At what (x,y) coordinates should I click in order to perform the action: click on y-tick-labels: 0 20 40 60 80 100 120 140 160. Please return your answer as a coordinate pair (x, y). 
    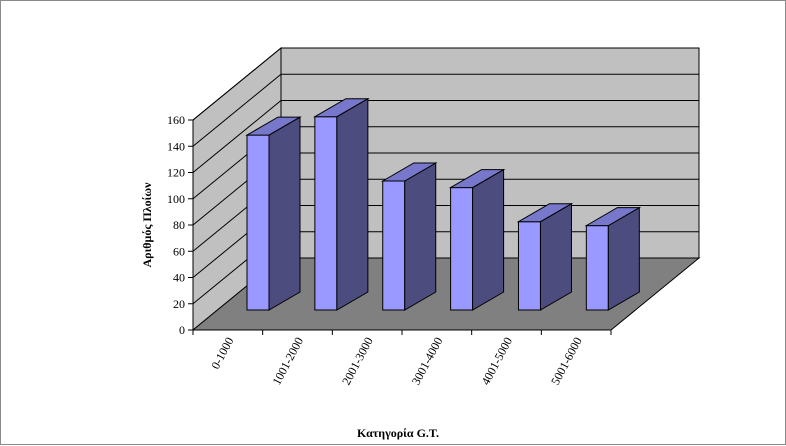
    Looking at the image, I should click on (176, 225).